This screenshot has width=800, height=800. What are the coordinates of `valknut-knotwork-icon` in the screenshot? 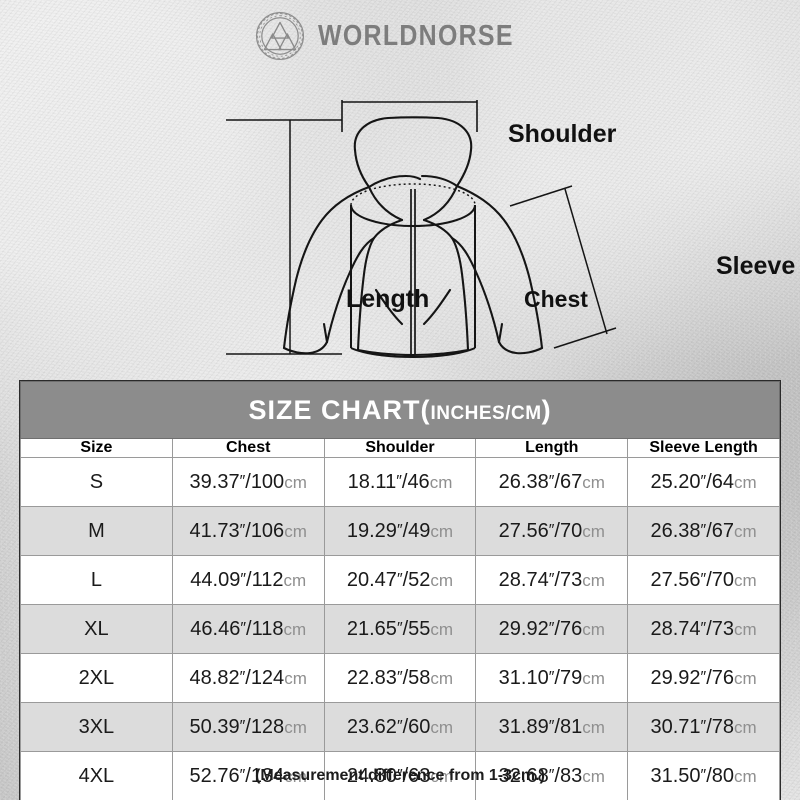 It's located at (280, 36).